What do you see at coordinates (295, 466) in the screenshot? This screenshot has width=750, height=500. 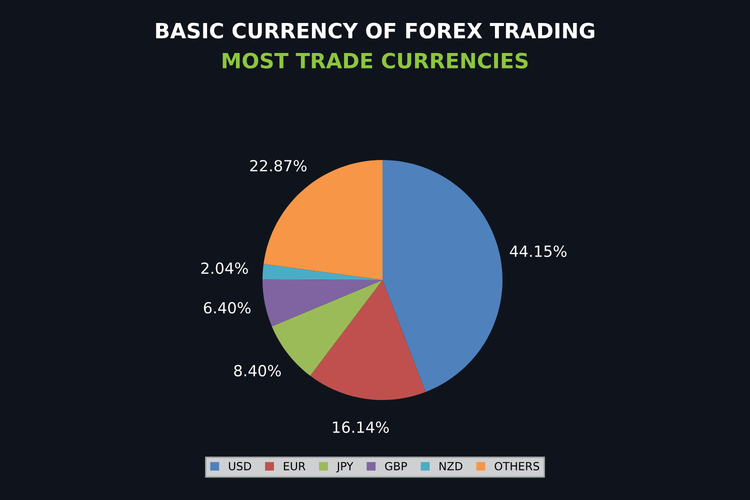 I see `legend-label: EUR` at bounding box center [295, 466].